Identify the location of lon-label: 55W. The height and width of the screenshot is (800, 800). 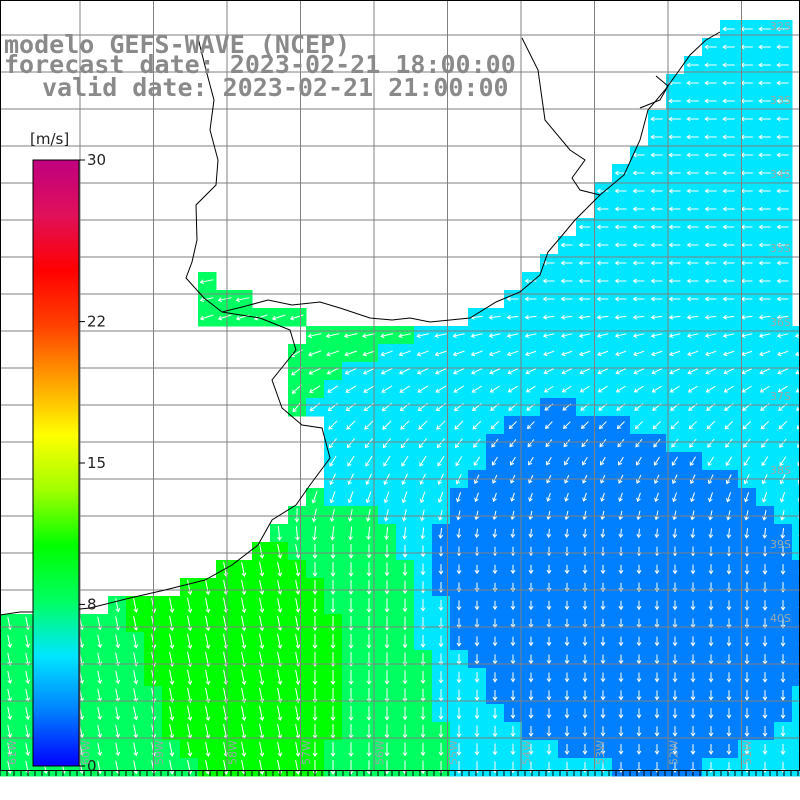
(453, 752).